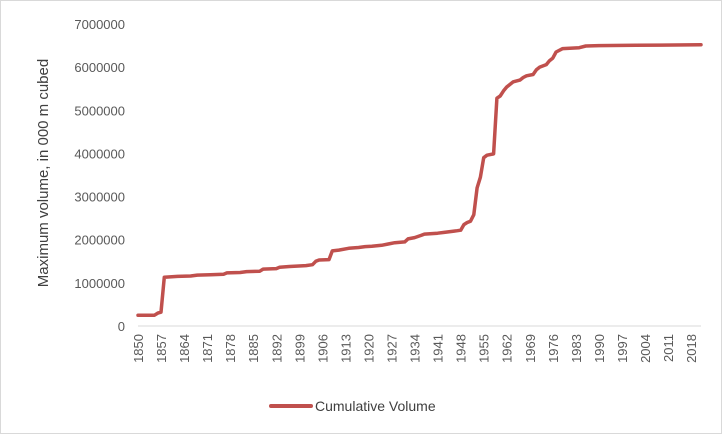 The image size is (722, 434). I want to click on x-tick-label: 1878, so click(230, 348).